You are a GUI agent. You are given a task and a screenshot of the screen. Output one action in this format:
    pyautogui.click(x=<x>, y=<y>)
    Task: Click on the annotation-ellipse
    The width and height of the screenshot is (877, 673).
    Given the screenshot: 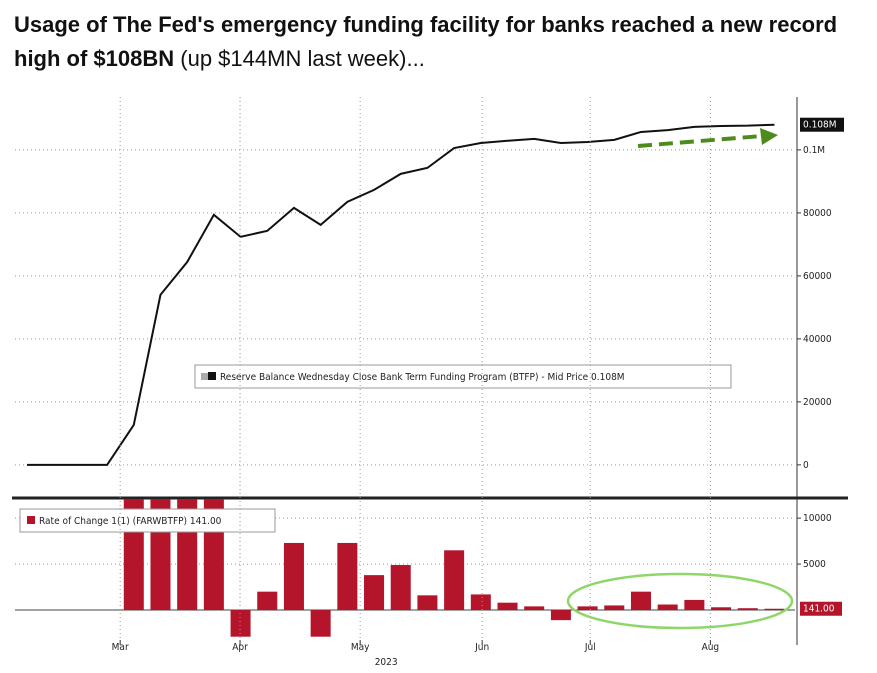 What is the action you would take?
    pyautogui.click(x=680, y=601)
    